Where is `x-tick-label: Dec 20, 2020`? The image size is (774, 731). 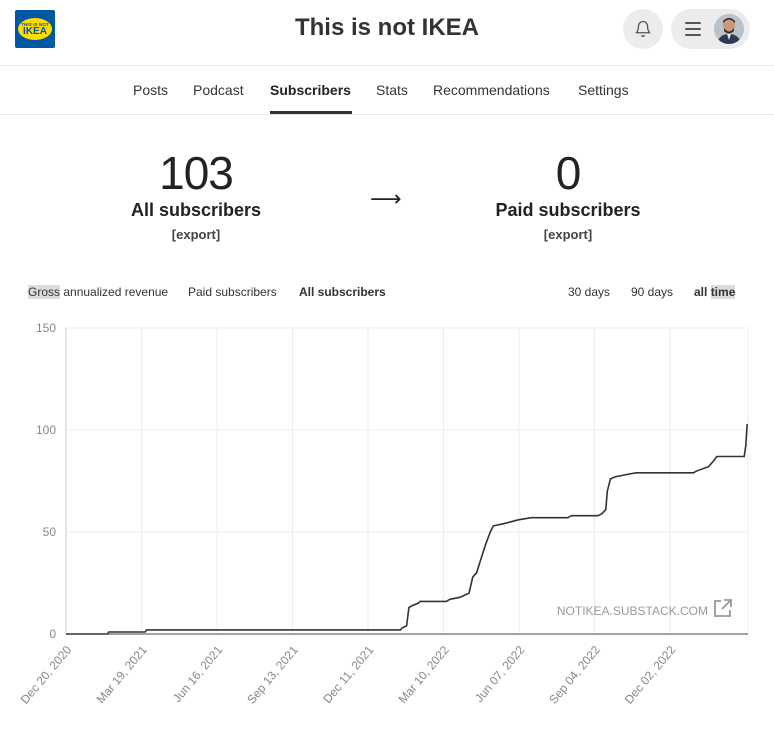 x-tick-label: Dec 20, 2020 is located at coordinates (46, 675).